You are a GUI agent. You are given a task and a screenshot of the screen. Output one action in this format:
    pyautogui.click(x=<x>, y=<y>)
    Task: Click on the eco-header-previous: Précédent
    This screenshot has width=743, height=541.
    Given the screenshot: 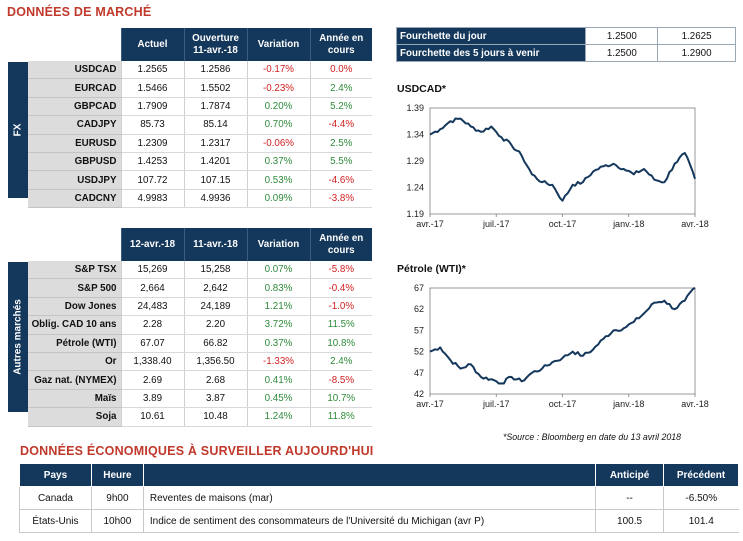 What is the action you would take?
    pyautogui.click(x=701, y=475)
    